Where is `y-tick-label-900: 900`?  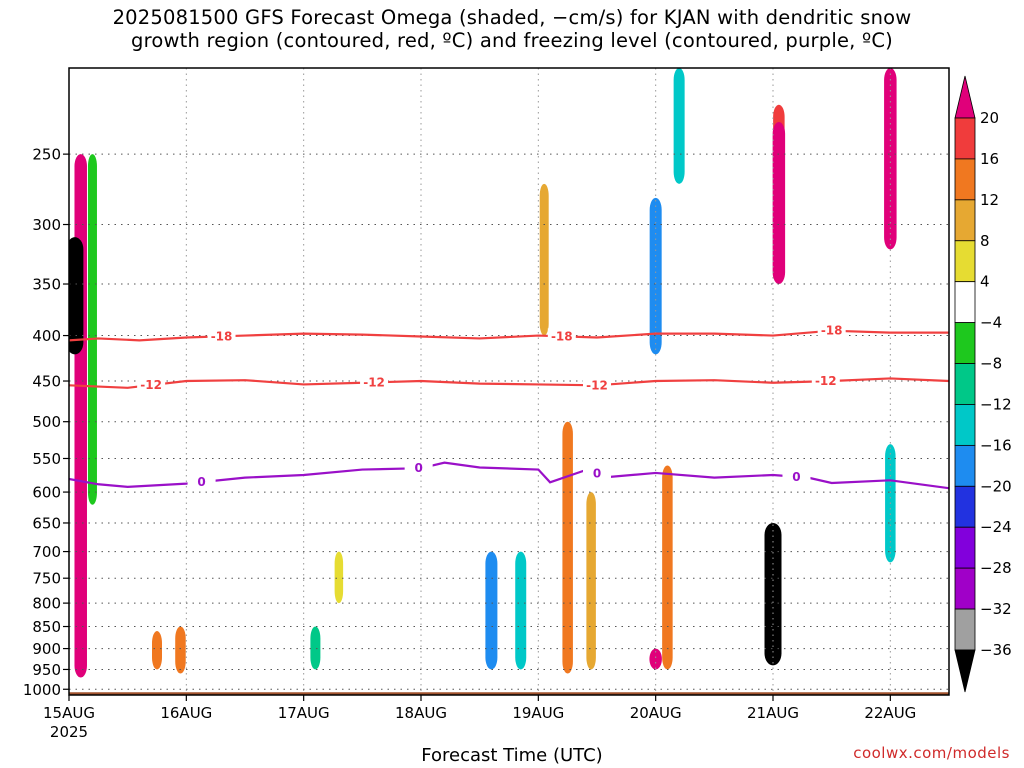
y-tick-label-900: 900 is located at coordinates (46, 649).